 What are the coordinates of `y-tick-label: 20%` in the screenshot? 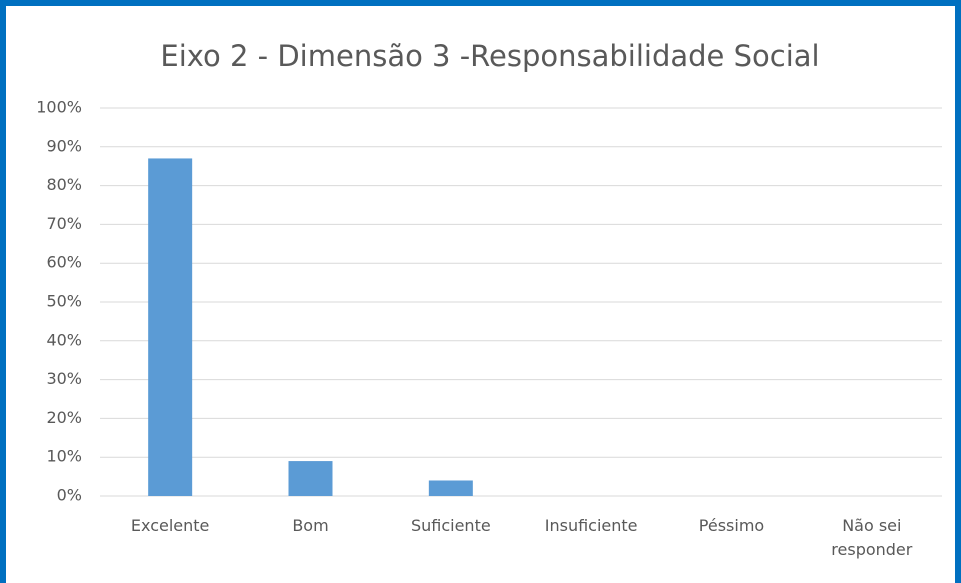 It's located at (64, 417).